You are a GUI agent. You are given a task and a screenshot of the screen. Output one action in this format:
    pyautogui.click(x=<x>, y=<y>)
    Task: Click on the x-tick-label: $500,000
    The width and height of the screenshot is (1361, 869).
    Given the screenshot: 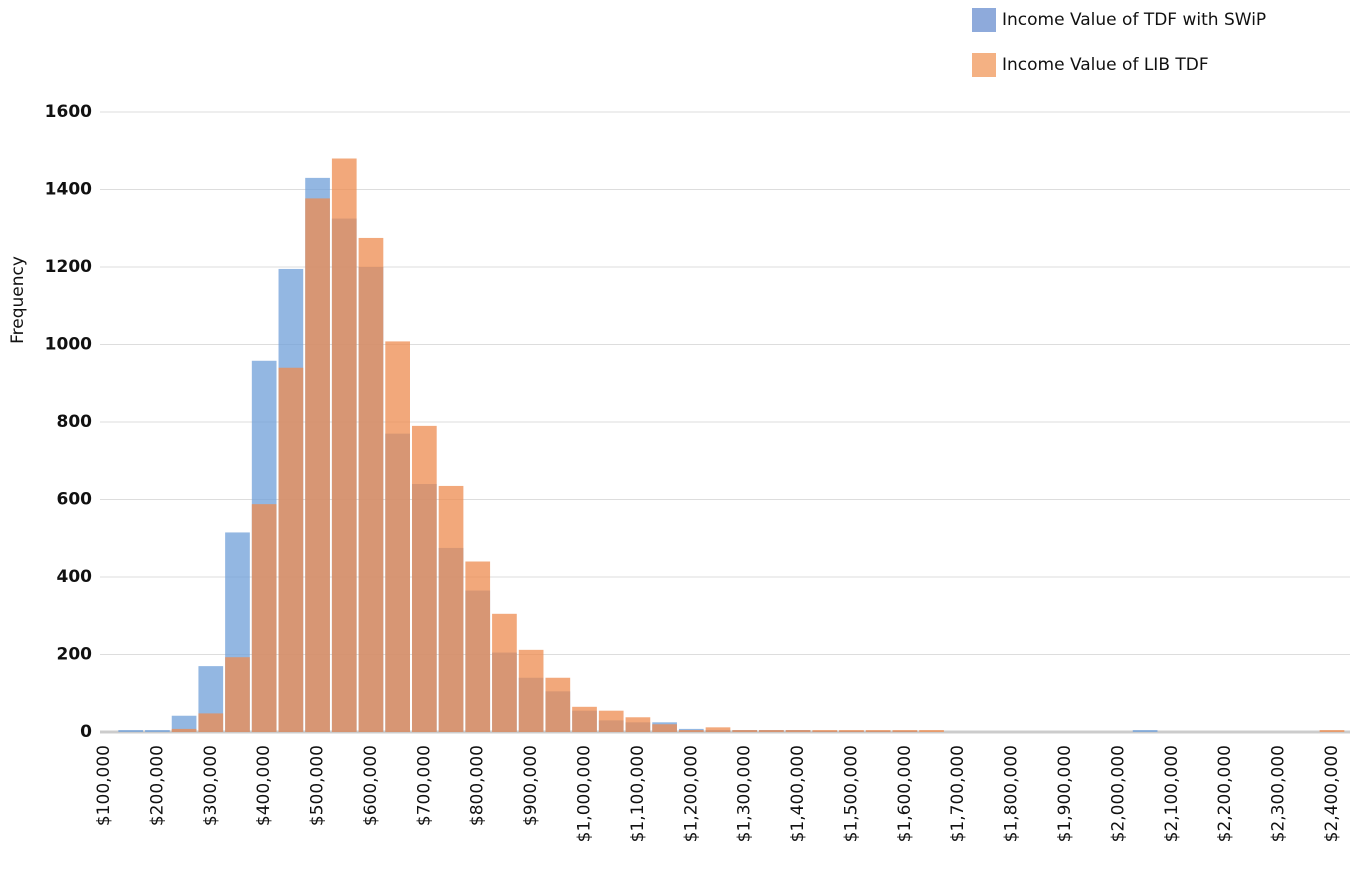 What is the action you would take?
    pyautogui.click(x=318, y=785)
    